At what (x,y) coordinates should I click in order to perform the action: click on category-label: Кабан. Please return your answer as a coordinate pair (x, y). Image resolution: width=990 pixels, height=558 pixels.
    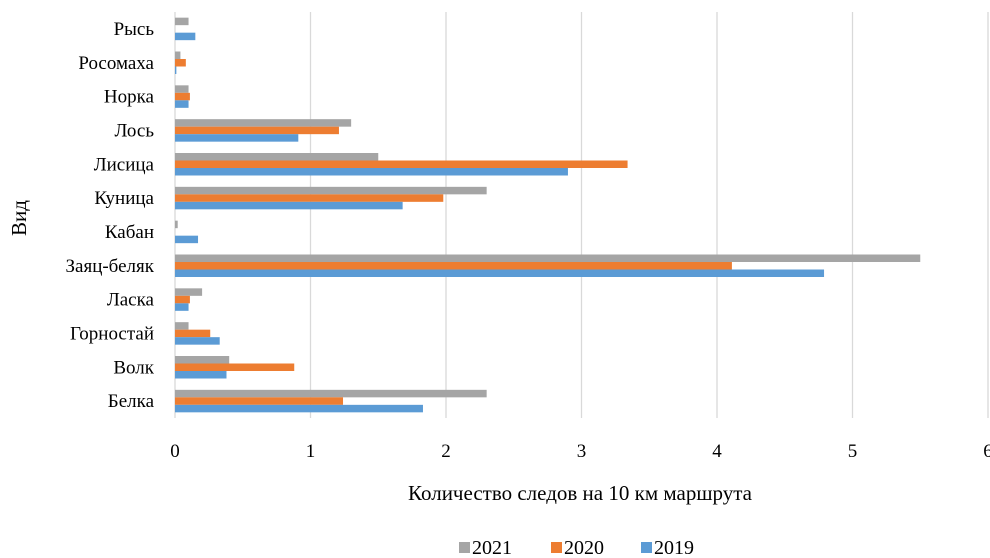
    Looking at the image, I should click on (129, 232).